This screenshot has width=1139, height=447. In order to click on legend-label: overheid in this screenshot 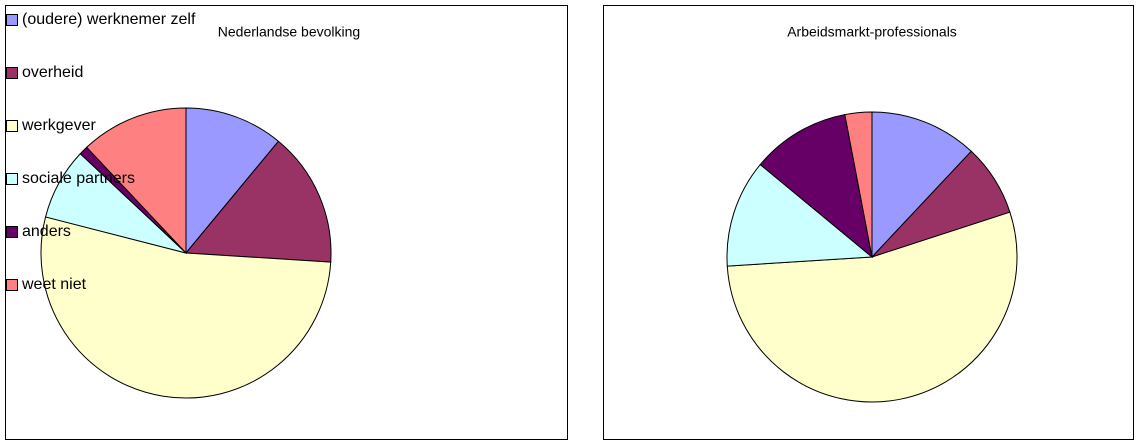, I will do `click(53, 72)`.